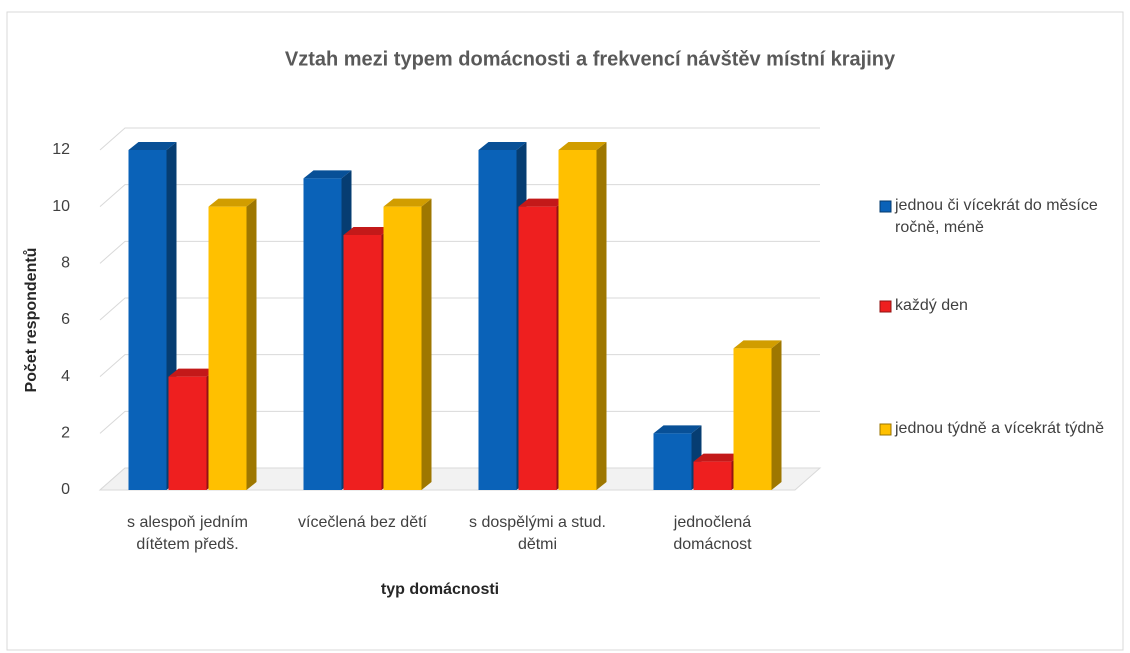 Image resolution: width=1130 pixels, height=653 pixels. Describe the element at coordinates (187, 533) in the screenshot. I see `x-tick-label: s alespoň jedním dítětem předš.` at that location.